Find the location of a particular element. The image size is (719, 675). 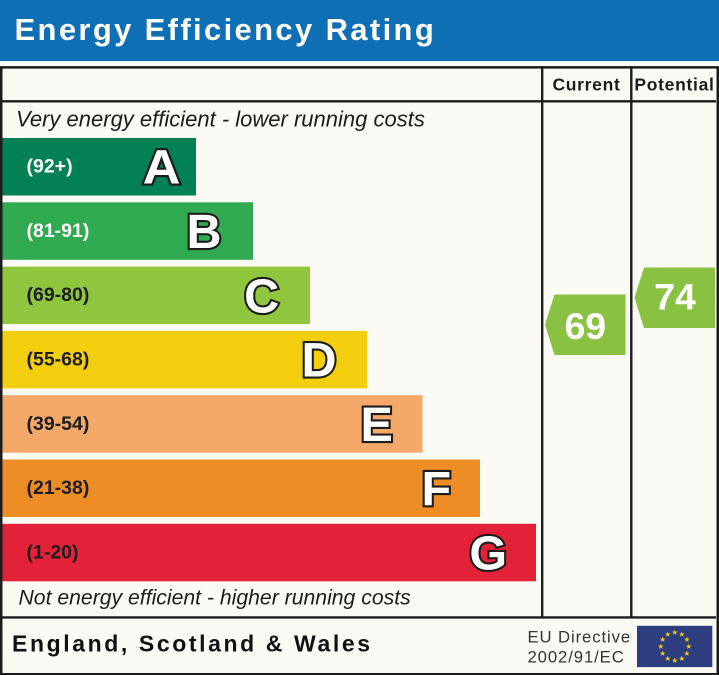

svg-text: (69-80) is located at coordinates (58, 295).